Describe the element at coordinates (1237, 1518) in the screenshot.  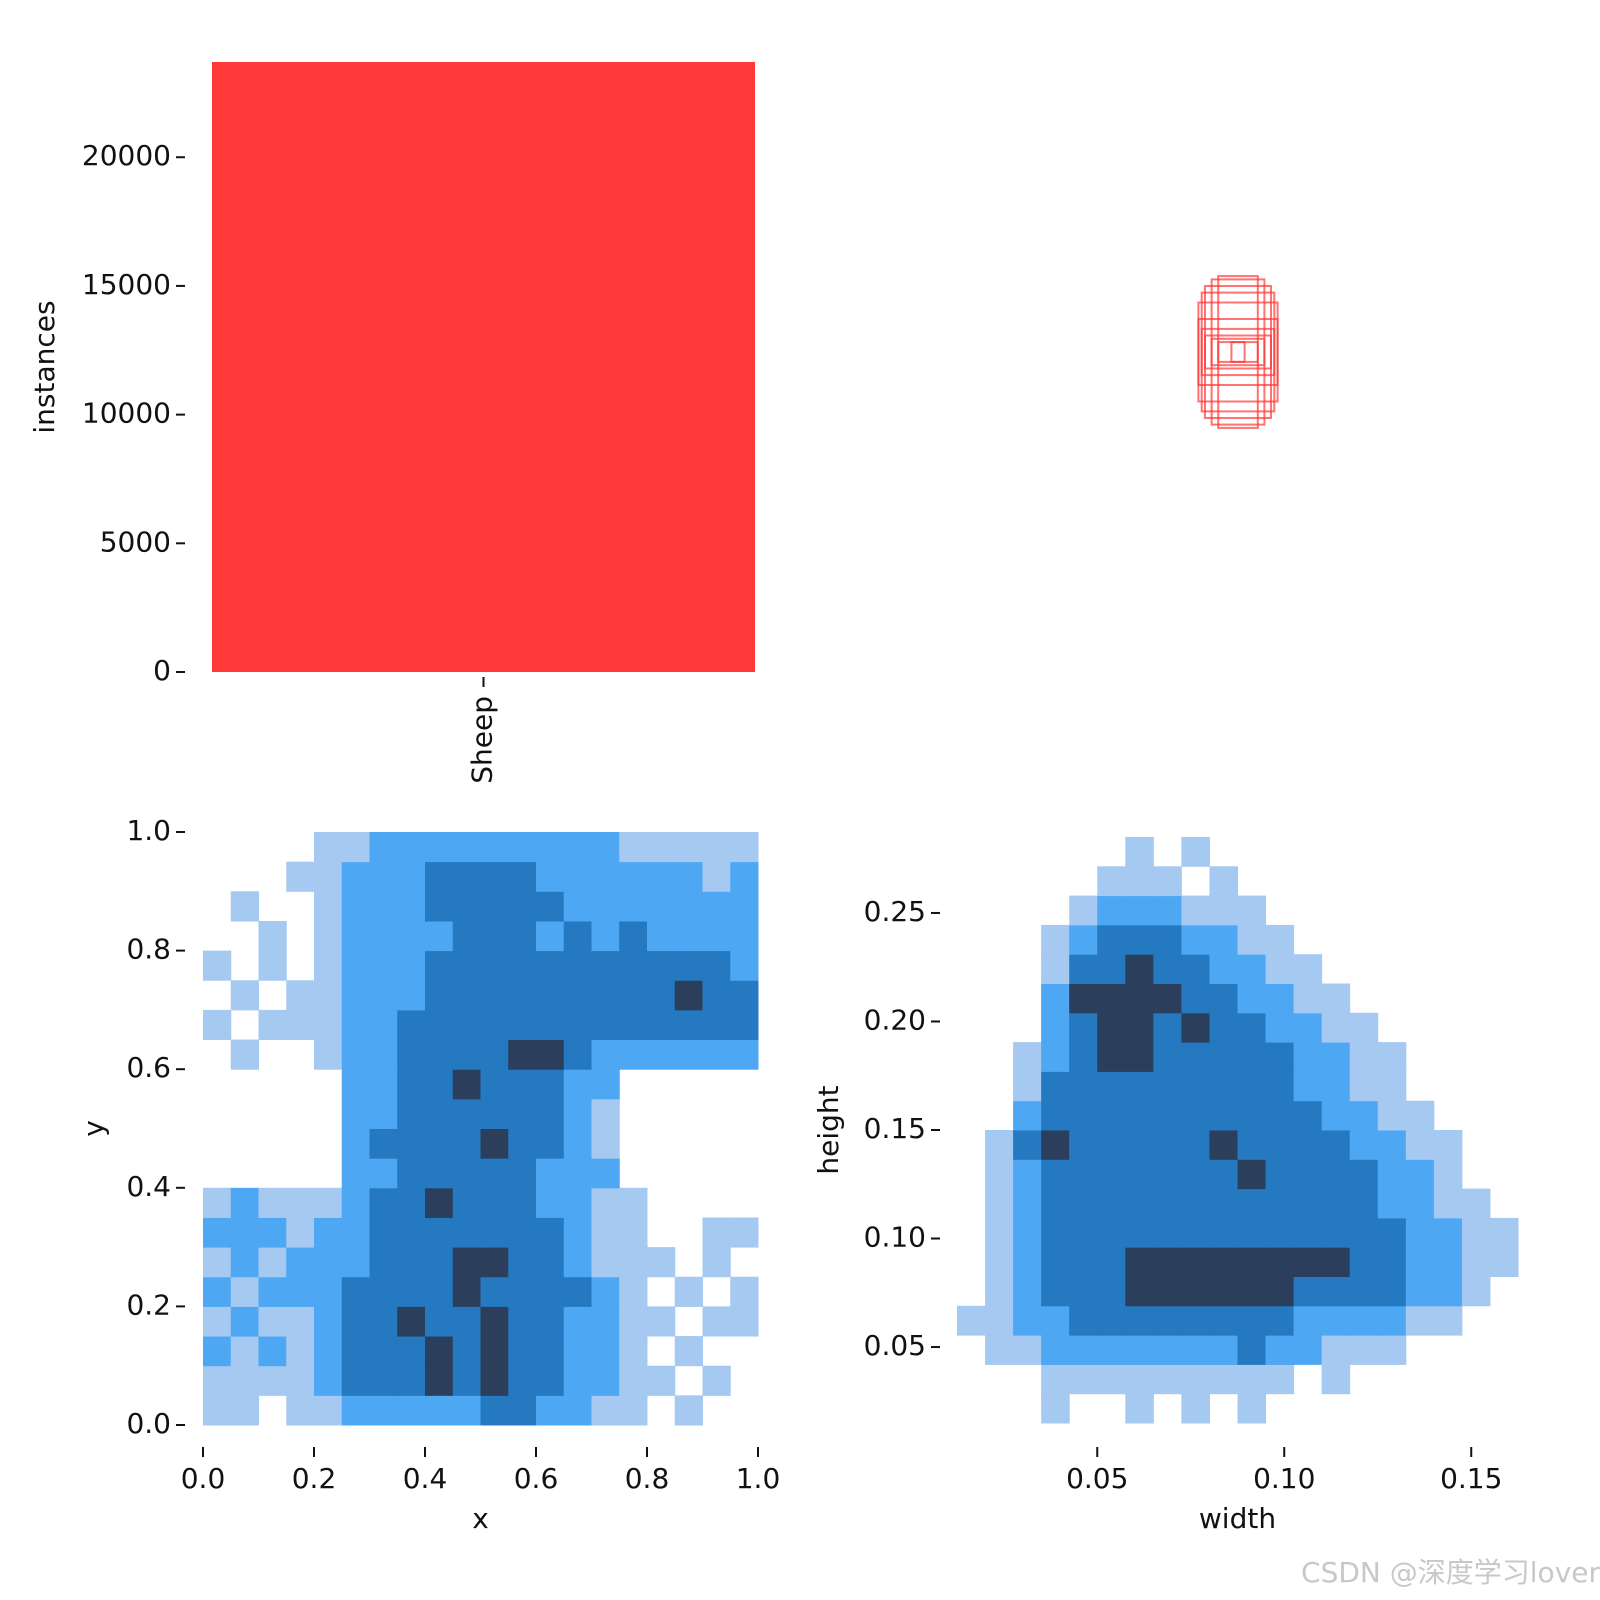
I see `x-axis-label: width` at that location.